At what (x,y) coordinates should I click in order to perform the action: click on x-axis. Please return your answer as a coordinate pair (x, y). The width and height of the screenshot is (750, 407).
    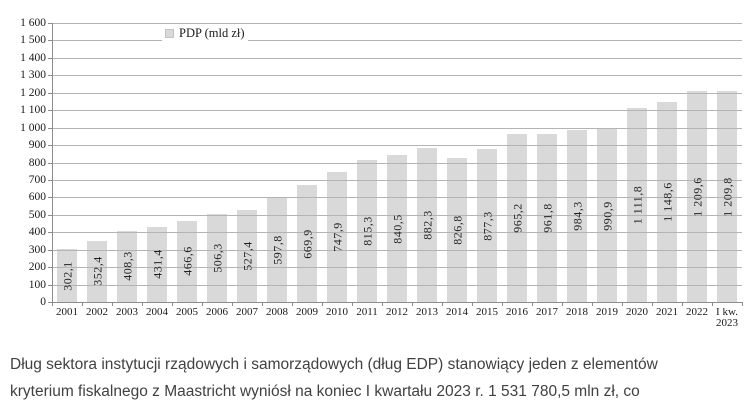
    Looking at the image, I should click on (397, 302).